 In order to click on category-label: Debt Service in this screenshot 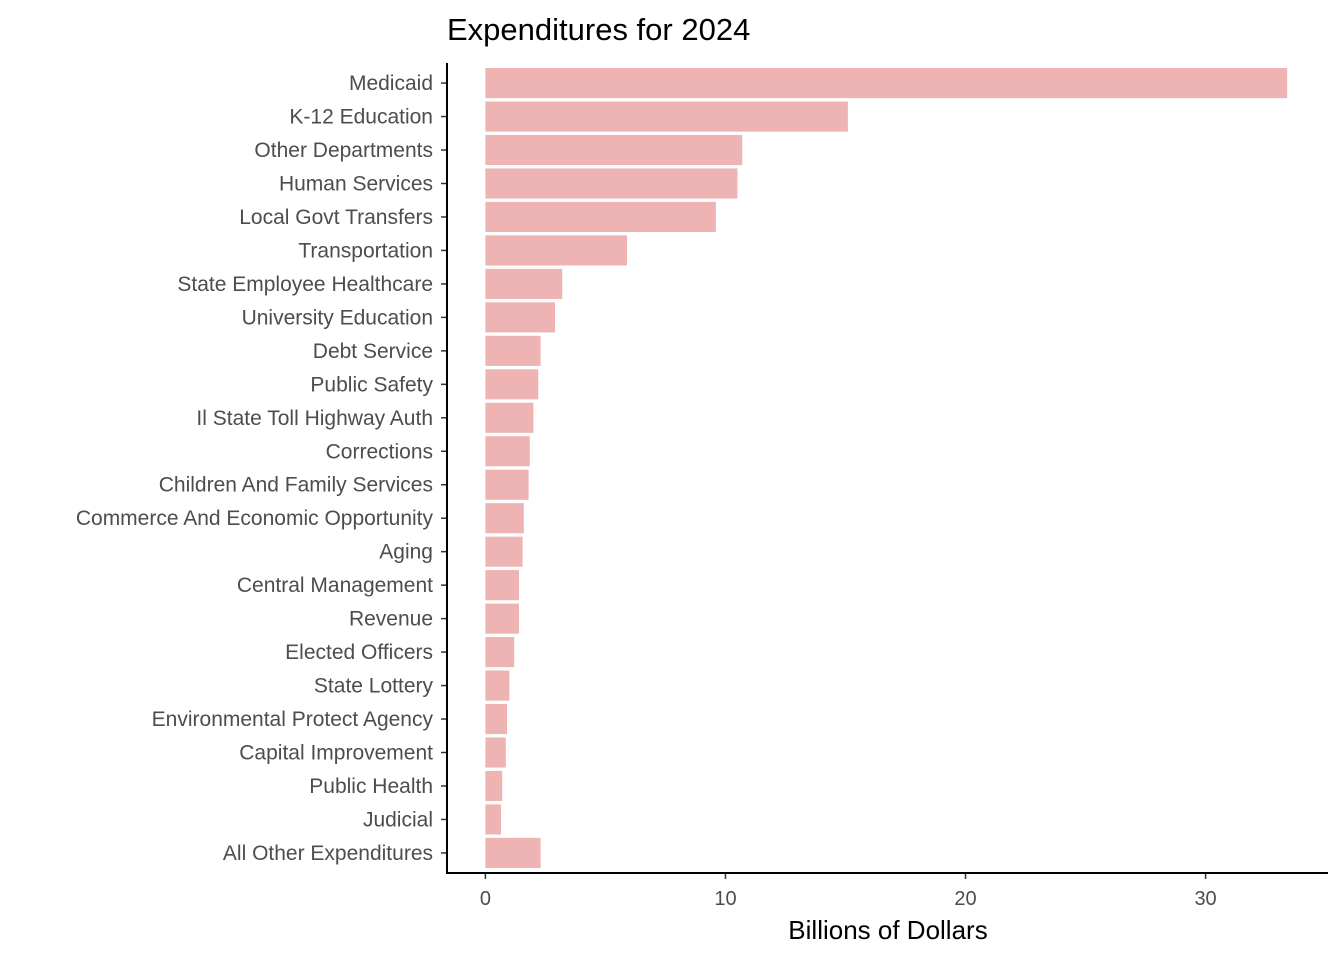, I will do `click(373, 351)`.